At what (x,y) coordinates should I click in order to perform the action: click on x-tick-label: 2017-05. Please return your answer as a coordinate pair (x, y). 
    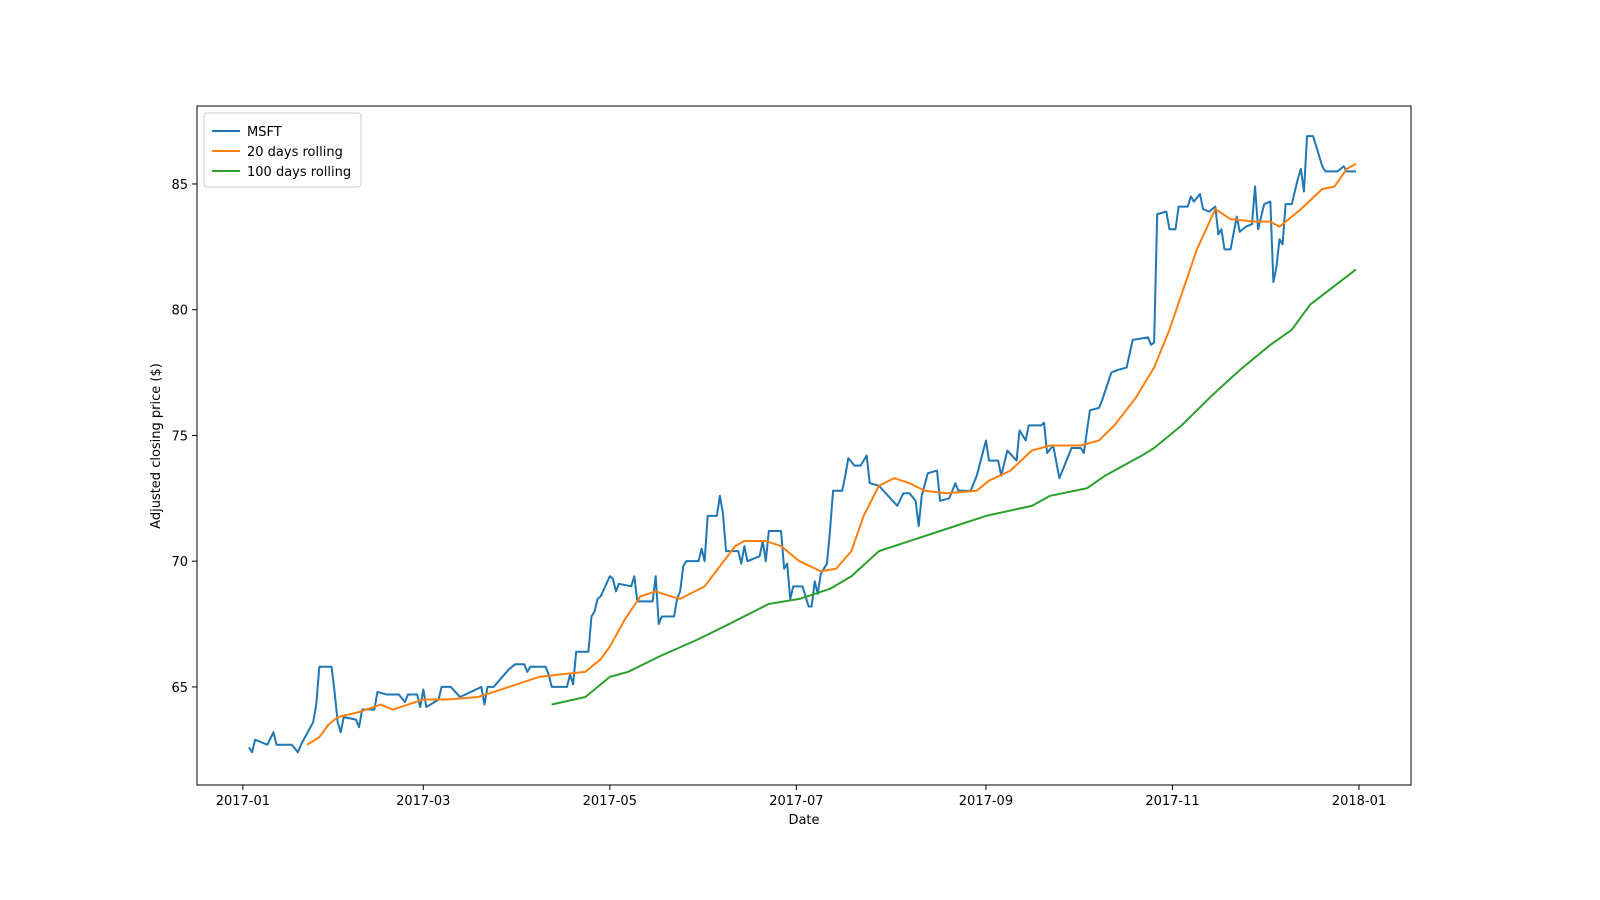
    Looking at the image, I should click on (610, 801).